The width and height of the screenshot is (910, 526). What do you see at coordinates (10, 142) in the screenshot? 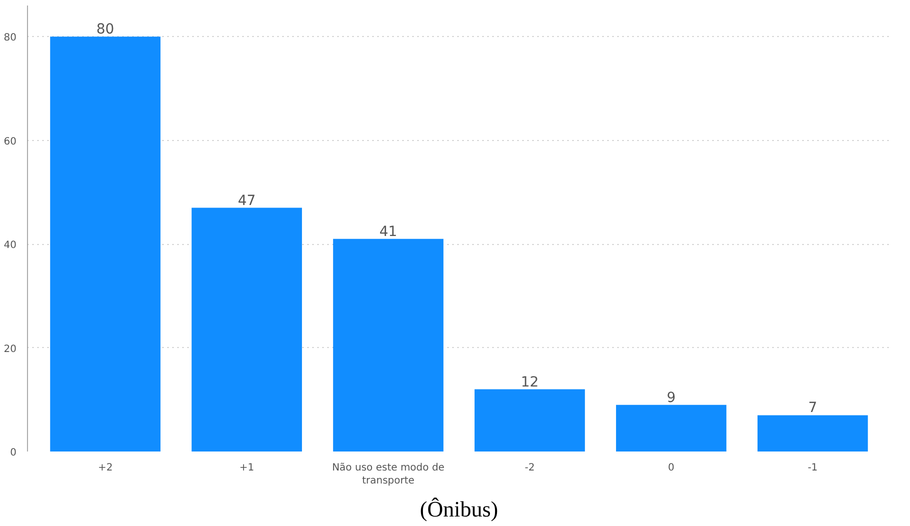
I see `y-tick-label: 60` at bounding box center [10, 142].